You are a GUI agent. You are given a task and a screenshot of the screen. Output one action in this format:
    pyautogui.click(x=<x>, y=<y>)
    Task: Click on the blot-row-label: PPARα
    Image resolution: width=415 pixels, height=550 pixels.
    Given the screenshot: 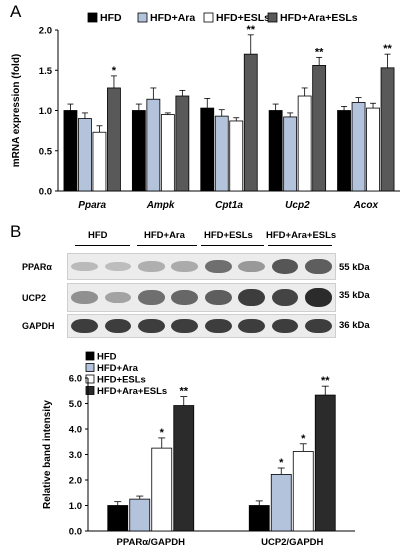 What is the action you would take?
    pyautogui.click(x=37, y=267)
    